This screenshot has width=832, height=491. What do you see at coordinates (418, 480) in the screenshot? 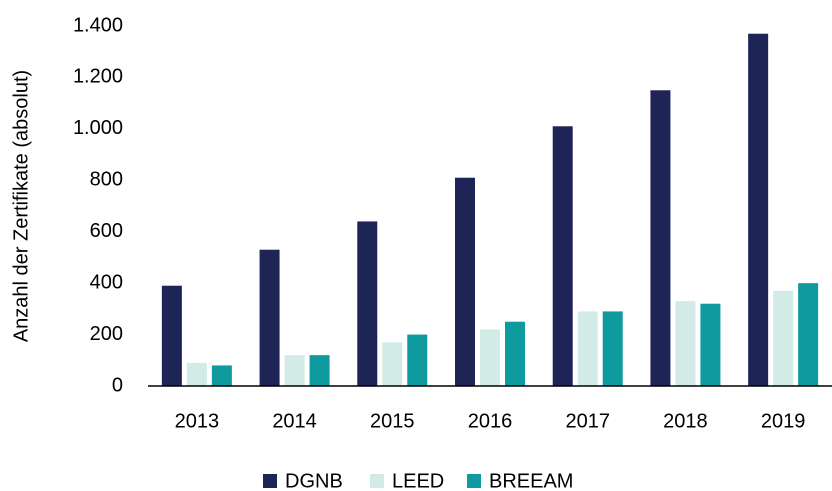
I see `legend-label: LEED` at bounding box center [418, 480].